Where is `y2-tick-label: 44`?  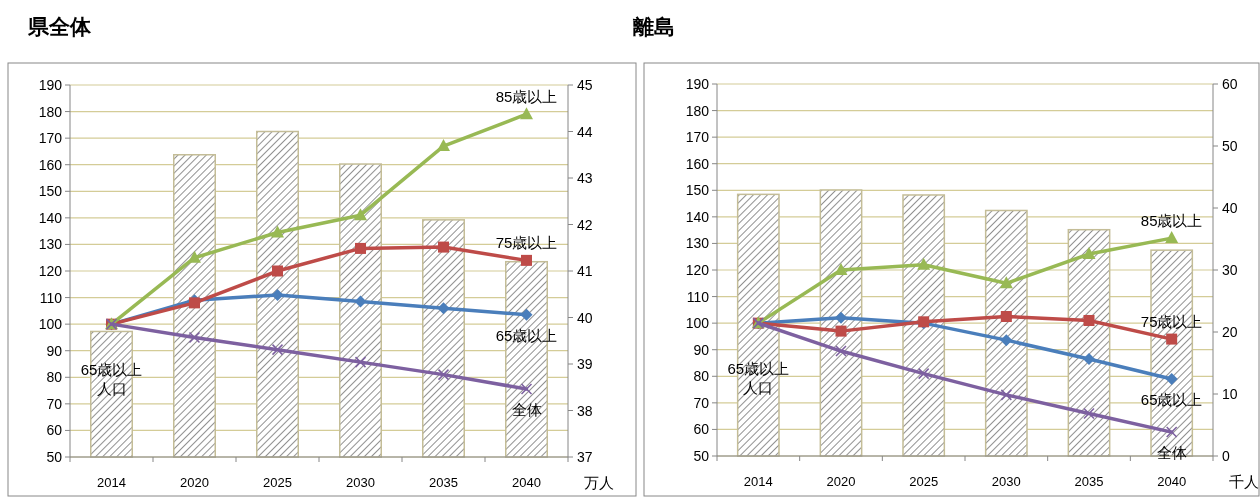 y2-tick-label: 44 is located at coordinates (585, 131).